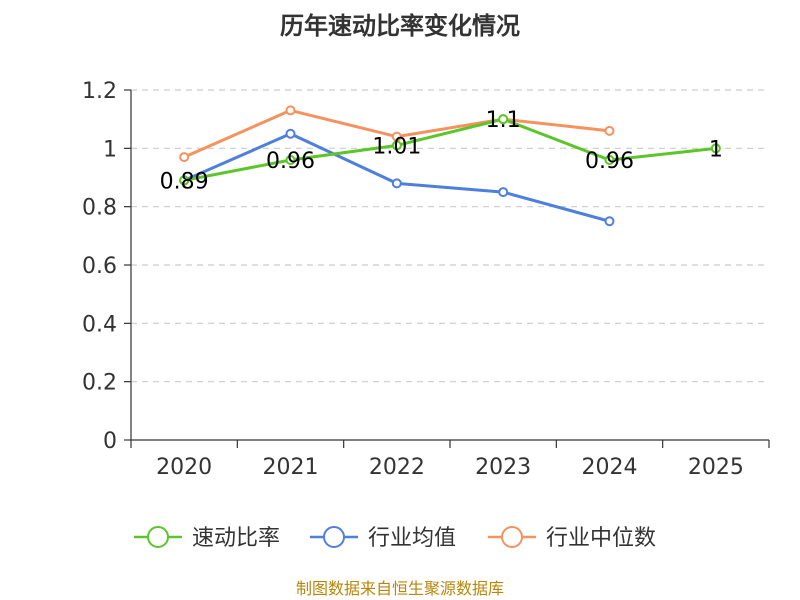  I want to click on data-label: 1.01, so click(396, 146).